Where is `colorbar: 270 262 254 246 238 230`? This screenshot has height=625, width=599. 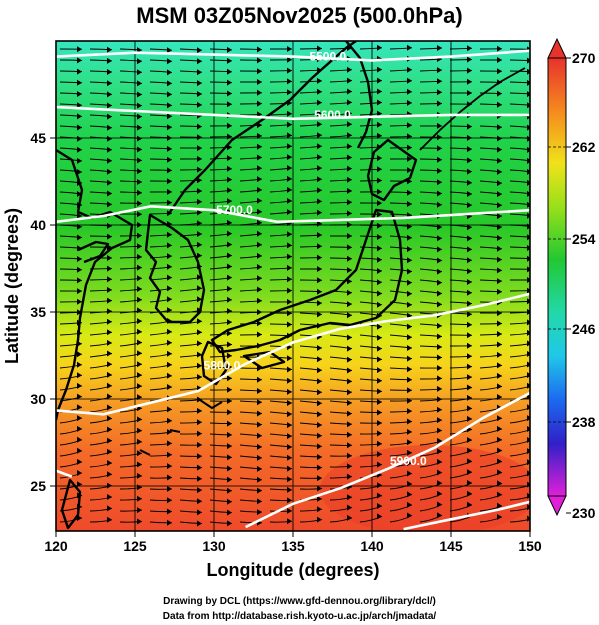 colorbar: 270 262 254 246 238 230 is located at coordinates (571, 279).